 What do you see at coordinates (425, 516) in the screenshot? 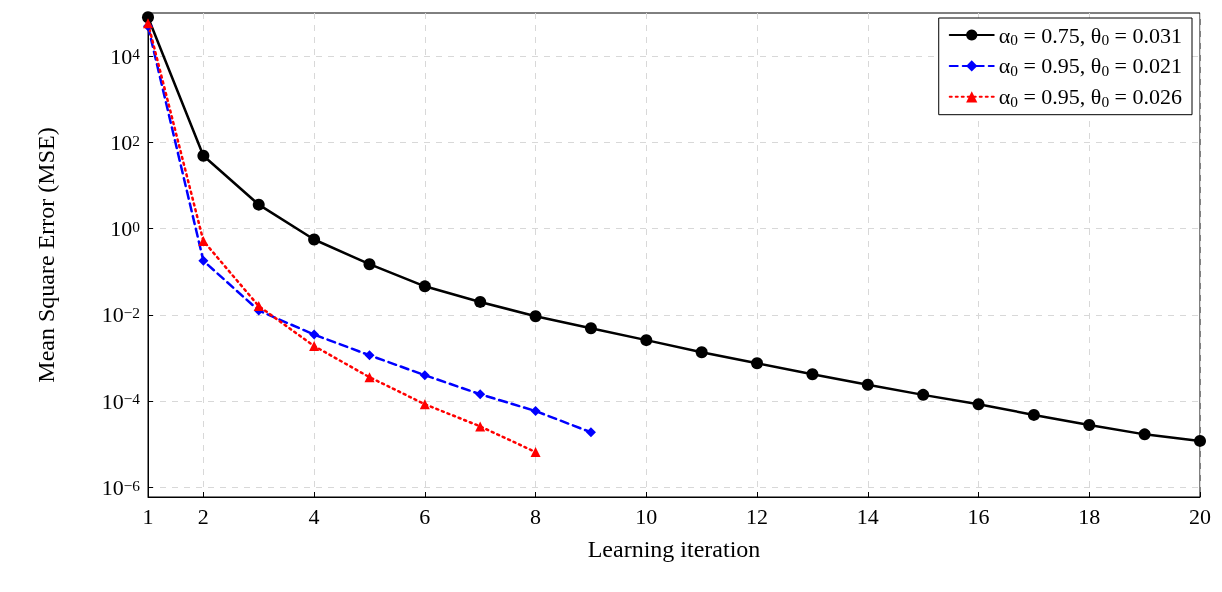
I see `x-tick-label: 6` at bounding box center [425, 516].